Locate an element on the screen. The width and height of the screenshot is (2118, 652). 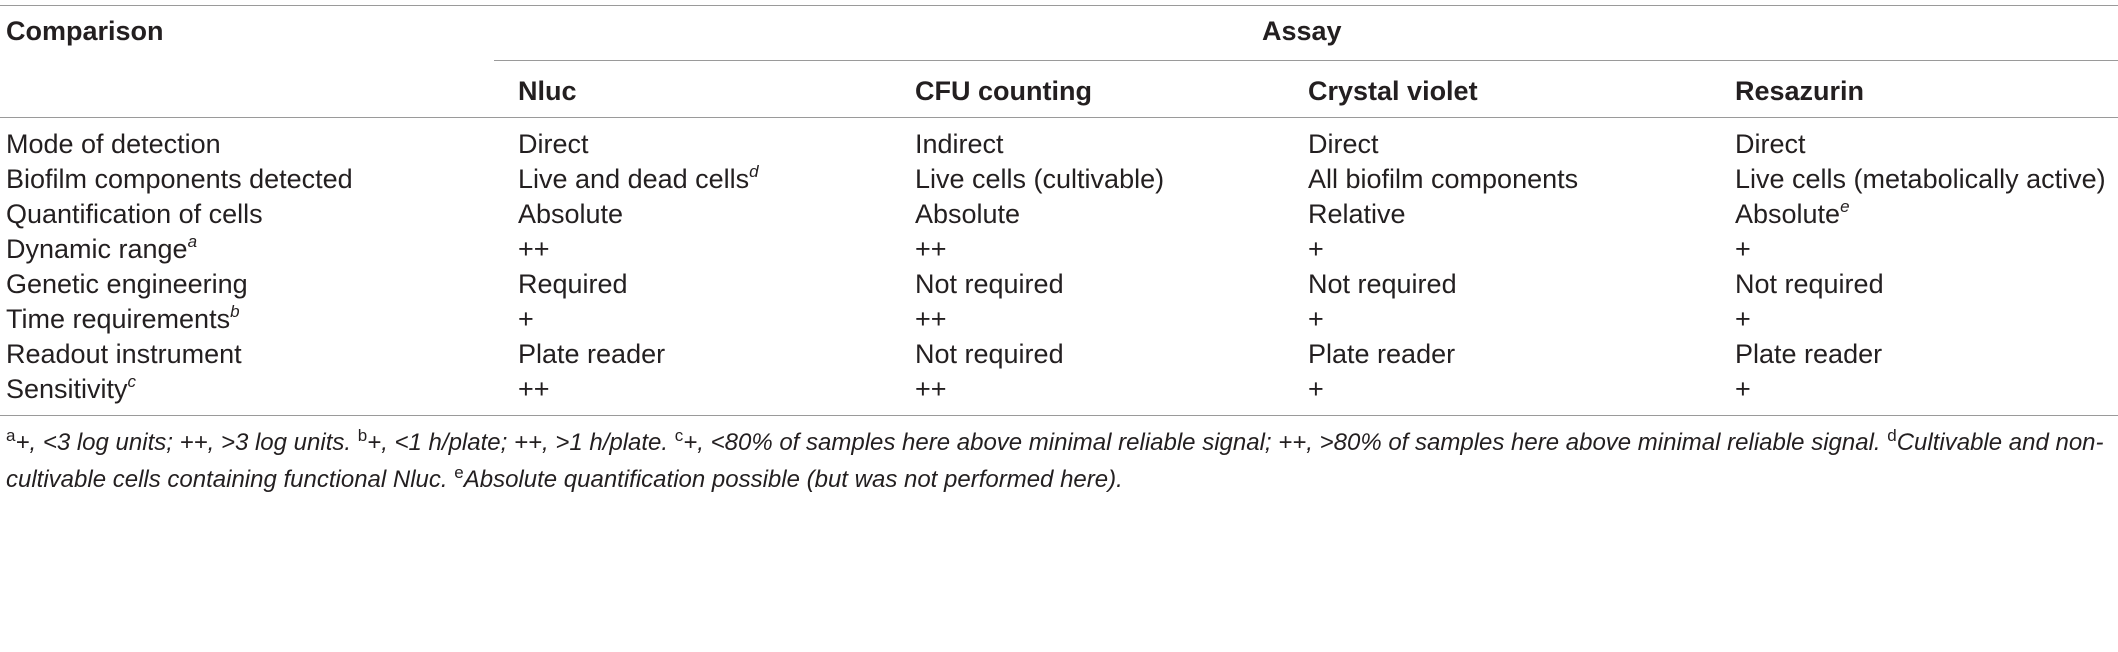
column-header-crystal-violet: Crystal violet is located at coordinates (1393, 91).